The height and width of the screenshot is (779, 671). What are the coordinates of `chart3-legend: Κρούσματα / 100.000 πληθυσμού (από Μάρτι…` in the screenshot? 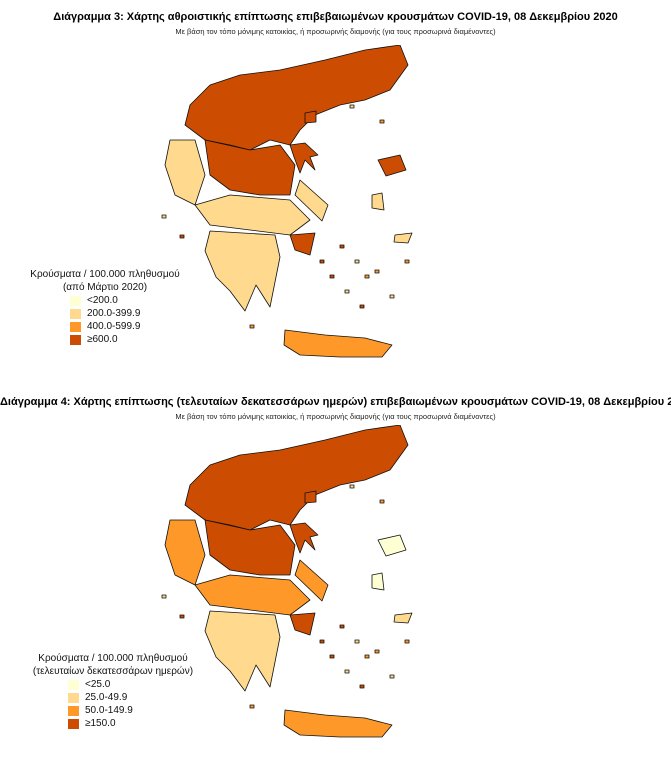 It's located at (105, 307).